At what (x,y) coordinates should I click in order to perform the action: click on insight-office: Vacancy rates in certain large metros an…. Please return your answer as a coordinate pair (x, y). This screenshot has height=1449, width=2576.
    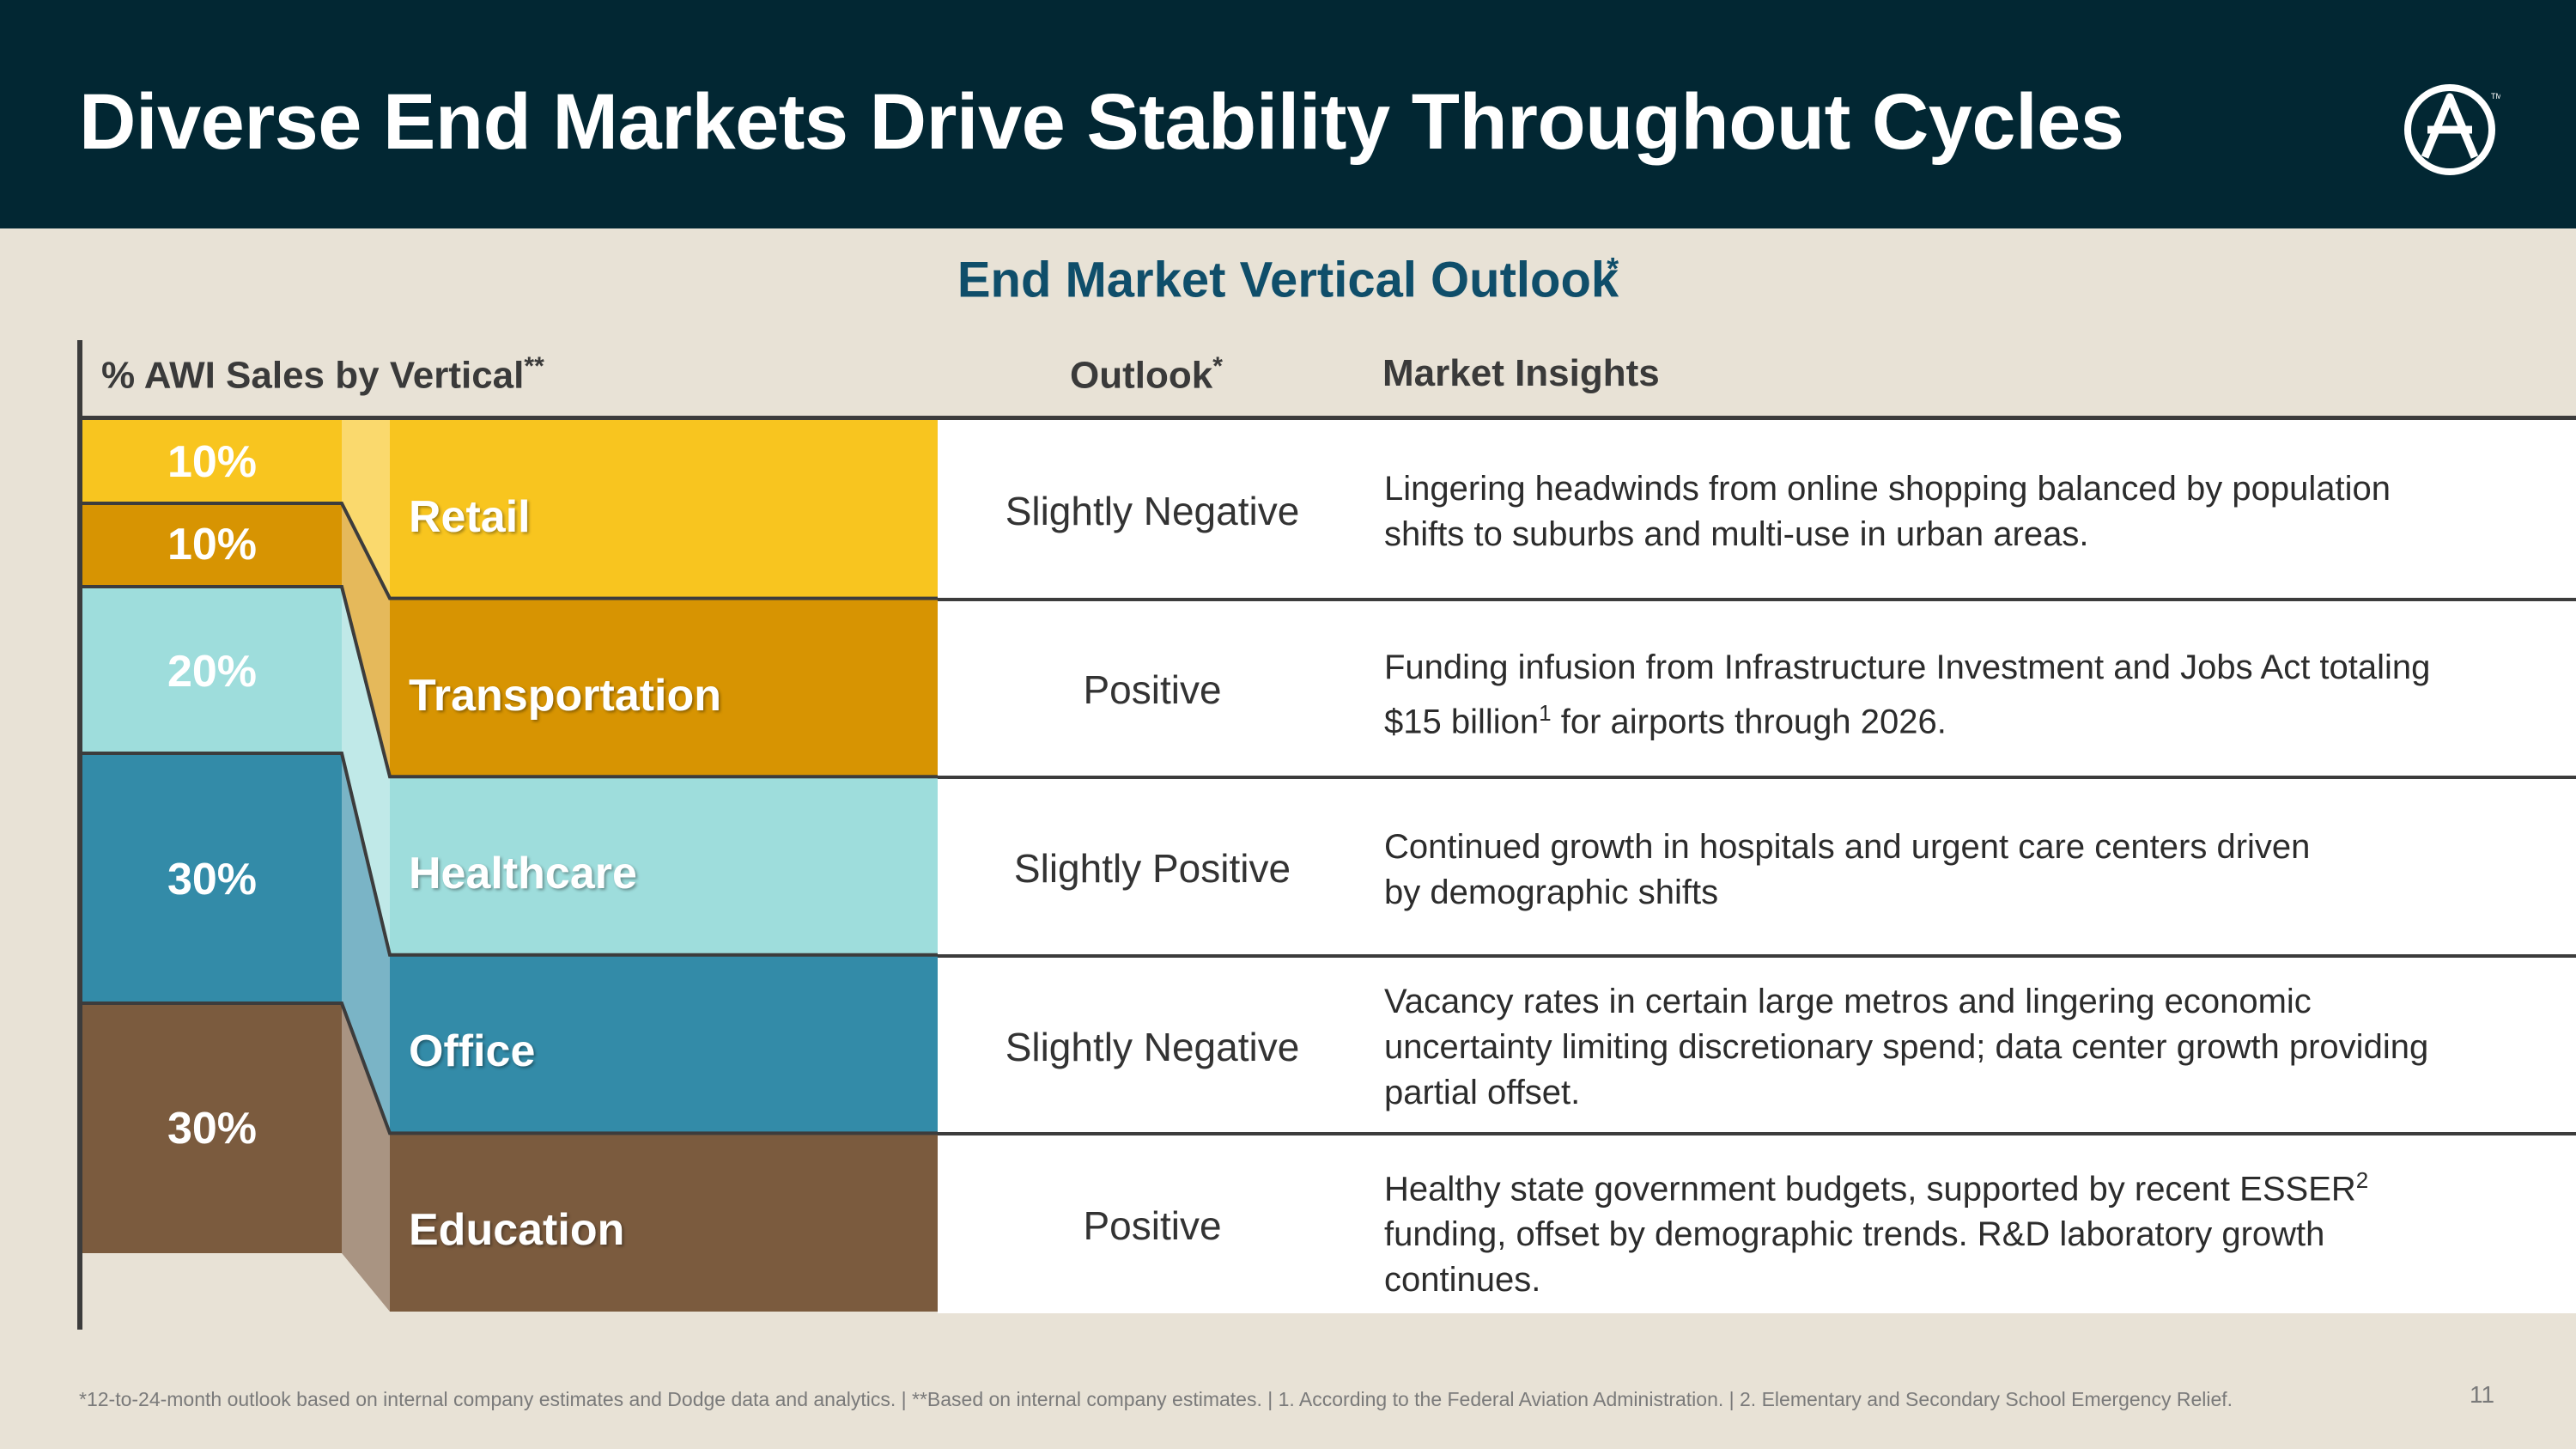
    Looking at the image, I should click on (1907, 1047).